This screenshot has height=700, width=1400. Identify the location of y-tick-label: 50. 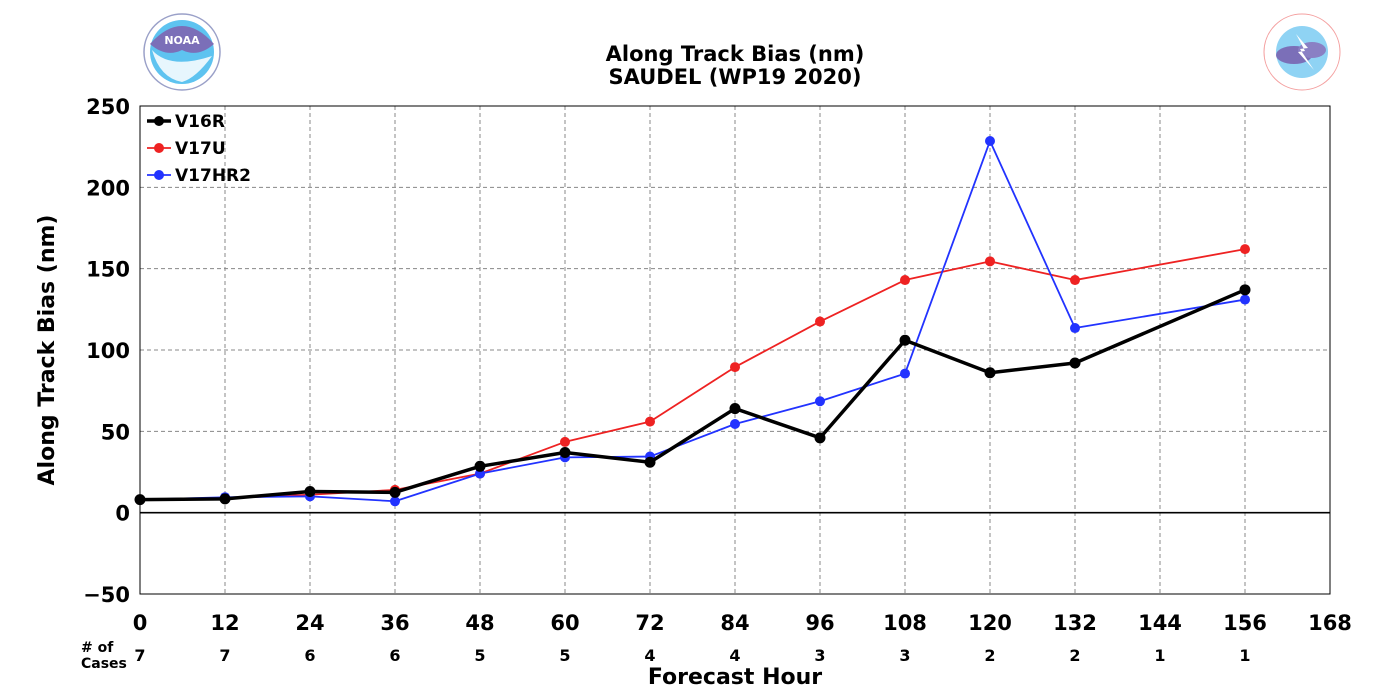
(115, 432).